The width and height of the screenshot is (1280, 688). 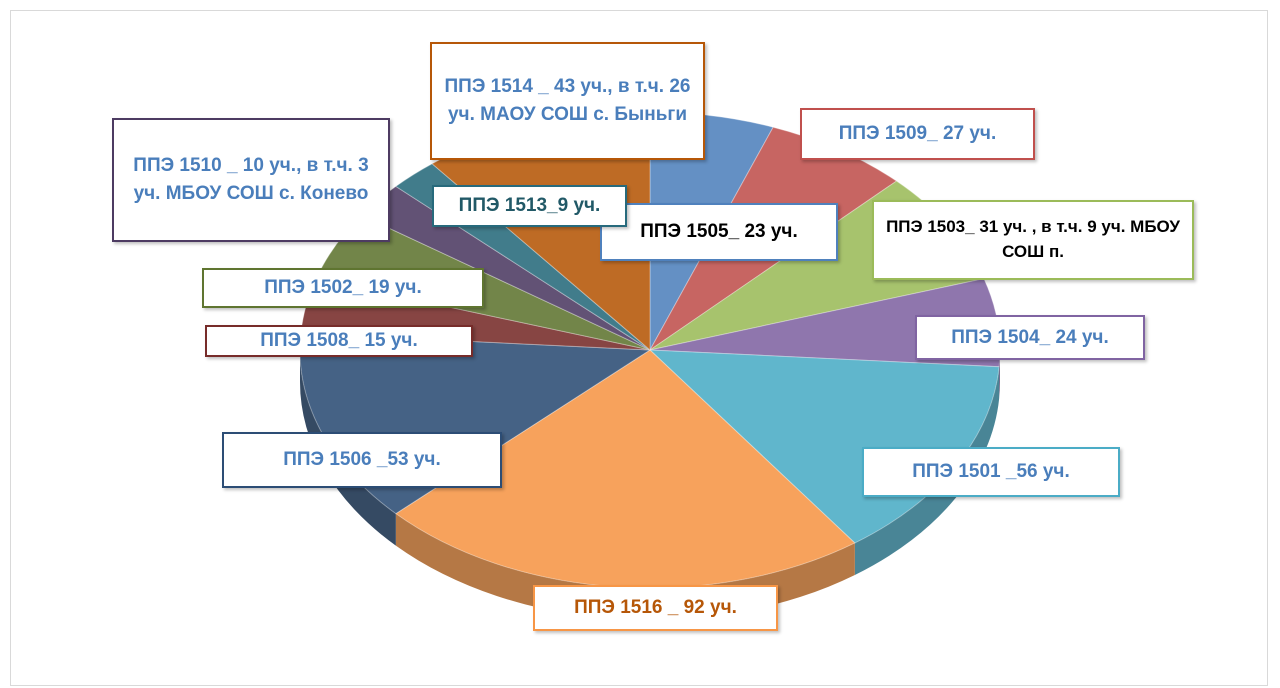 What do you see at coordinates (1030, 337) in the screenshot?
I see `data-label: ППЭ 1504_ 24 уч.` at bounding box center [1030, 337].